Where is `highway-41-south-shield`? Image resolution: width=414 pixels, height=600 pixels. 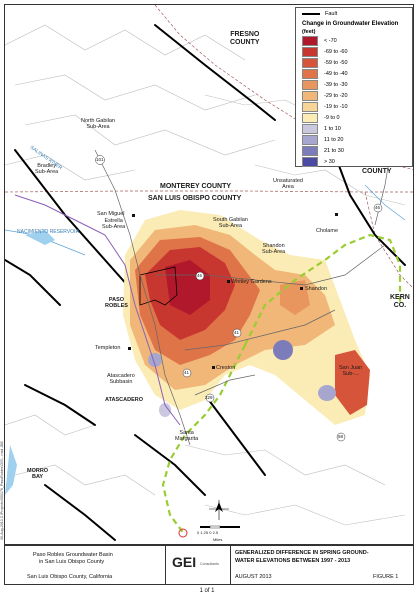 highway-41-south-shield is located at coordinates (187, 373).